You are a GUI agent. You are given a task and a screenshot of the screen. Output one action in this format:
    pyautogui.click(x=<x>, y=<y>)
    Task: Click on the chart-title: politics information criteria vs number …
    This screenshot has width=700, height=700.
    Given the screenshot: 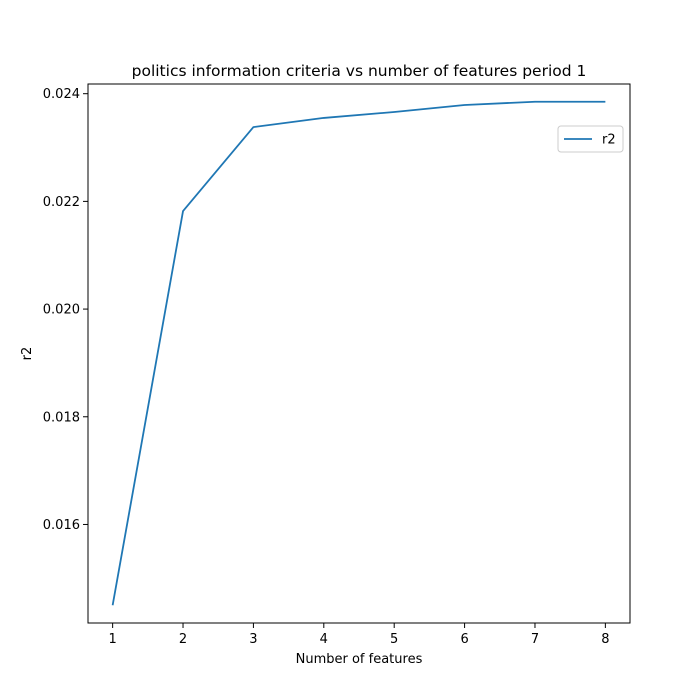 What is the action you would take?
    pyautogui.click(x=359, y=71)
    